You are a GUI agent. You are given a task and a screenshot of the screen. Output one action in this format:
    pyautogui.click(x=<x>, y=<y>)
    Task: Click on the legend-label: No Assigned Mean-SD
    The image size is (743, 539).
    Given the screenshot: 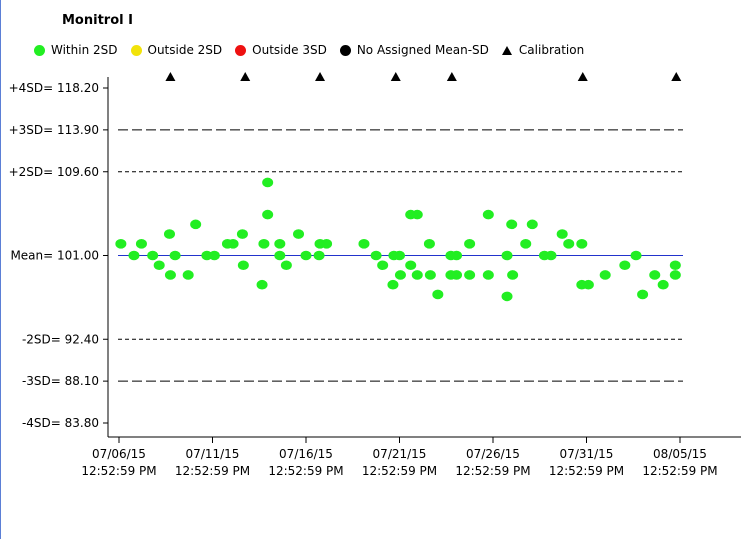 What is the action you would take?
    pyautogui.click(x=422, y=50)
    